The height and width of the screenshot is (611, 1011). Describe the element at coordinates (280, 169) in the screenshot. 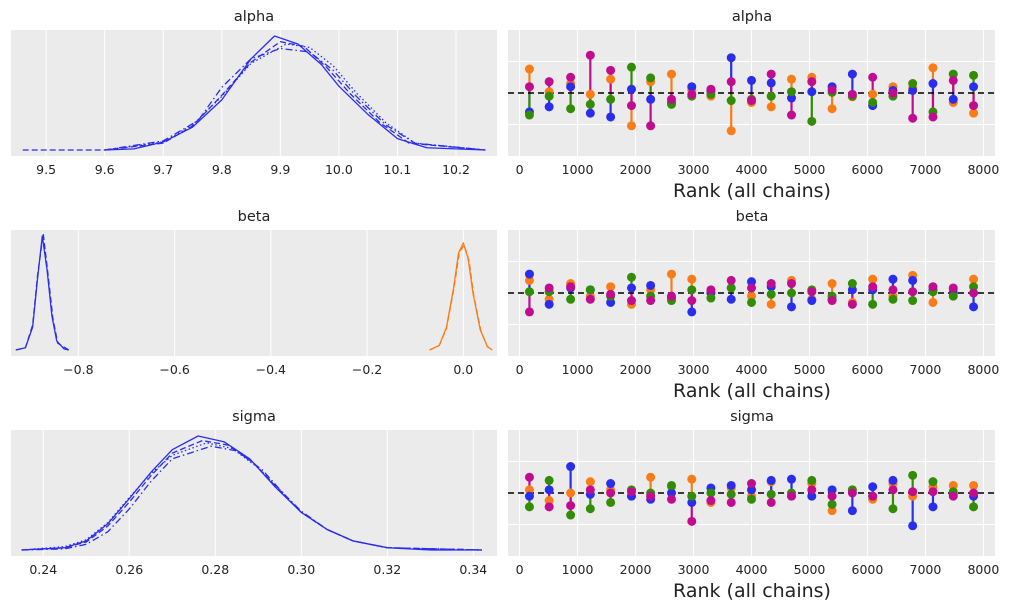

I see `x-tick-label: 9.9` at that location.